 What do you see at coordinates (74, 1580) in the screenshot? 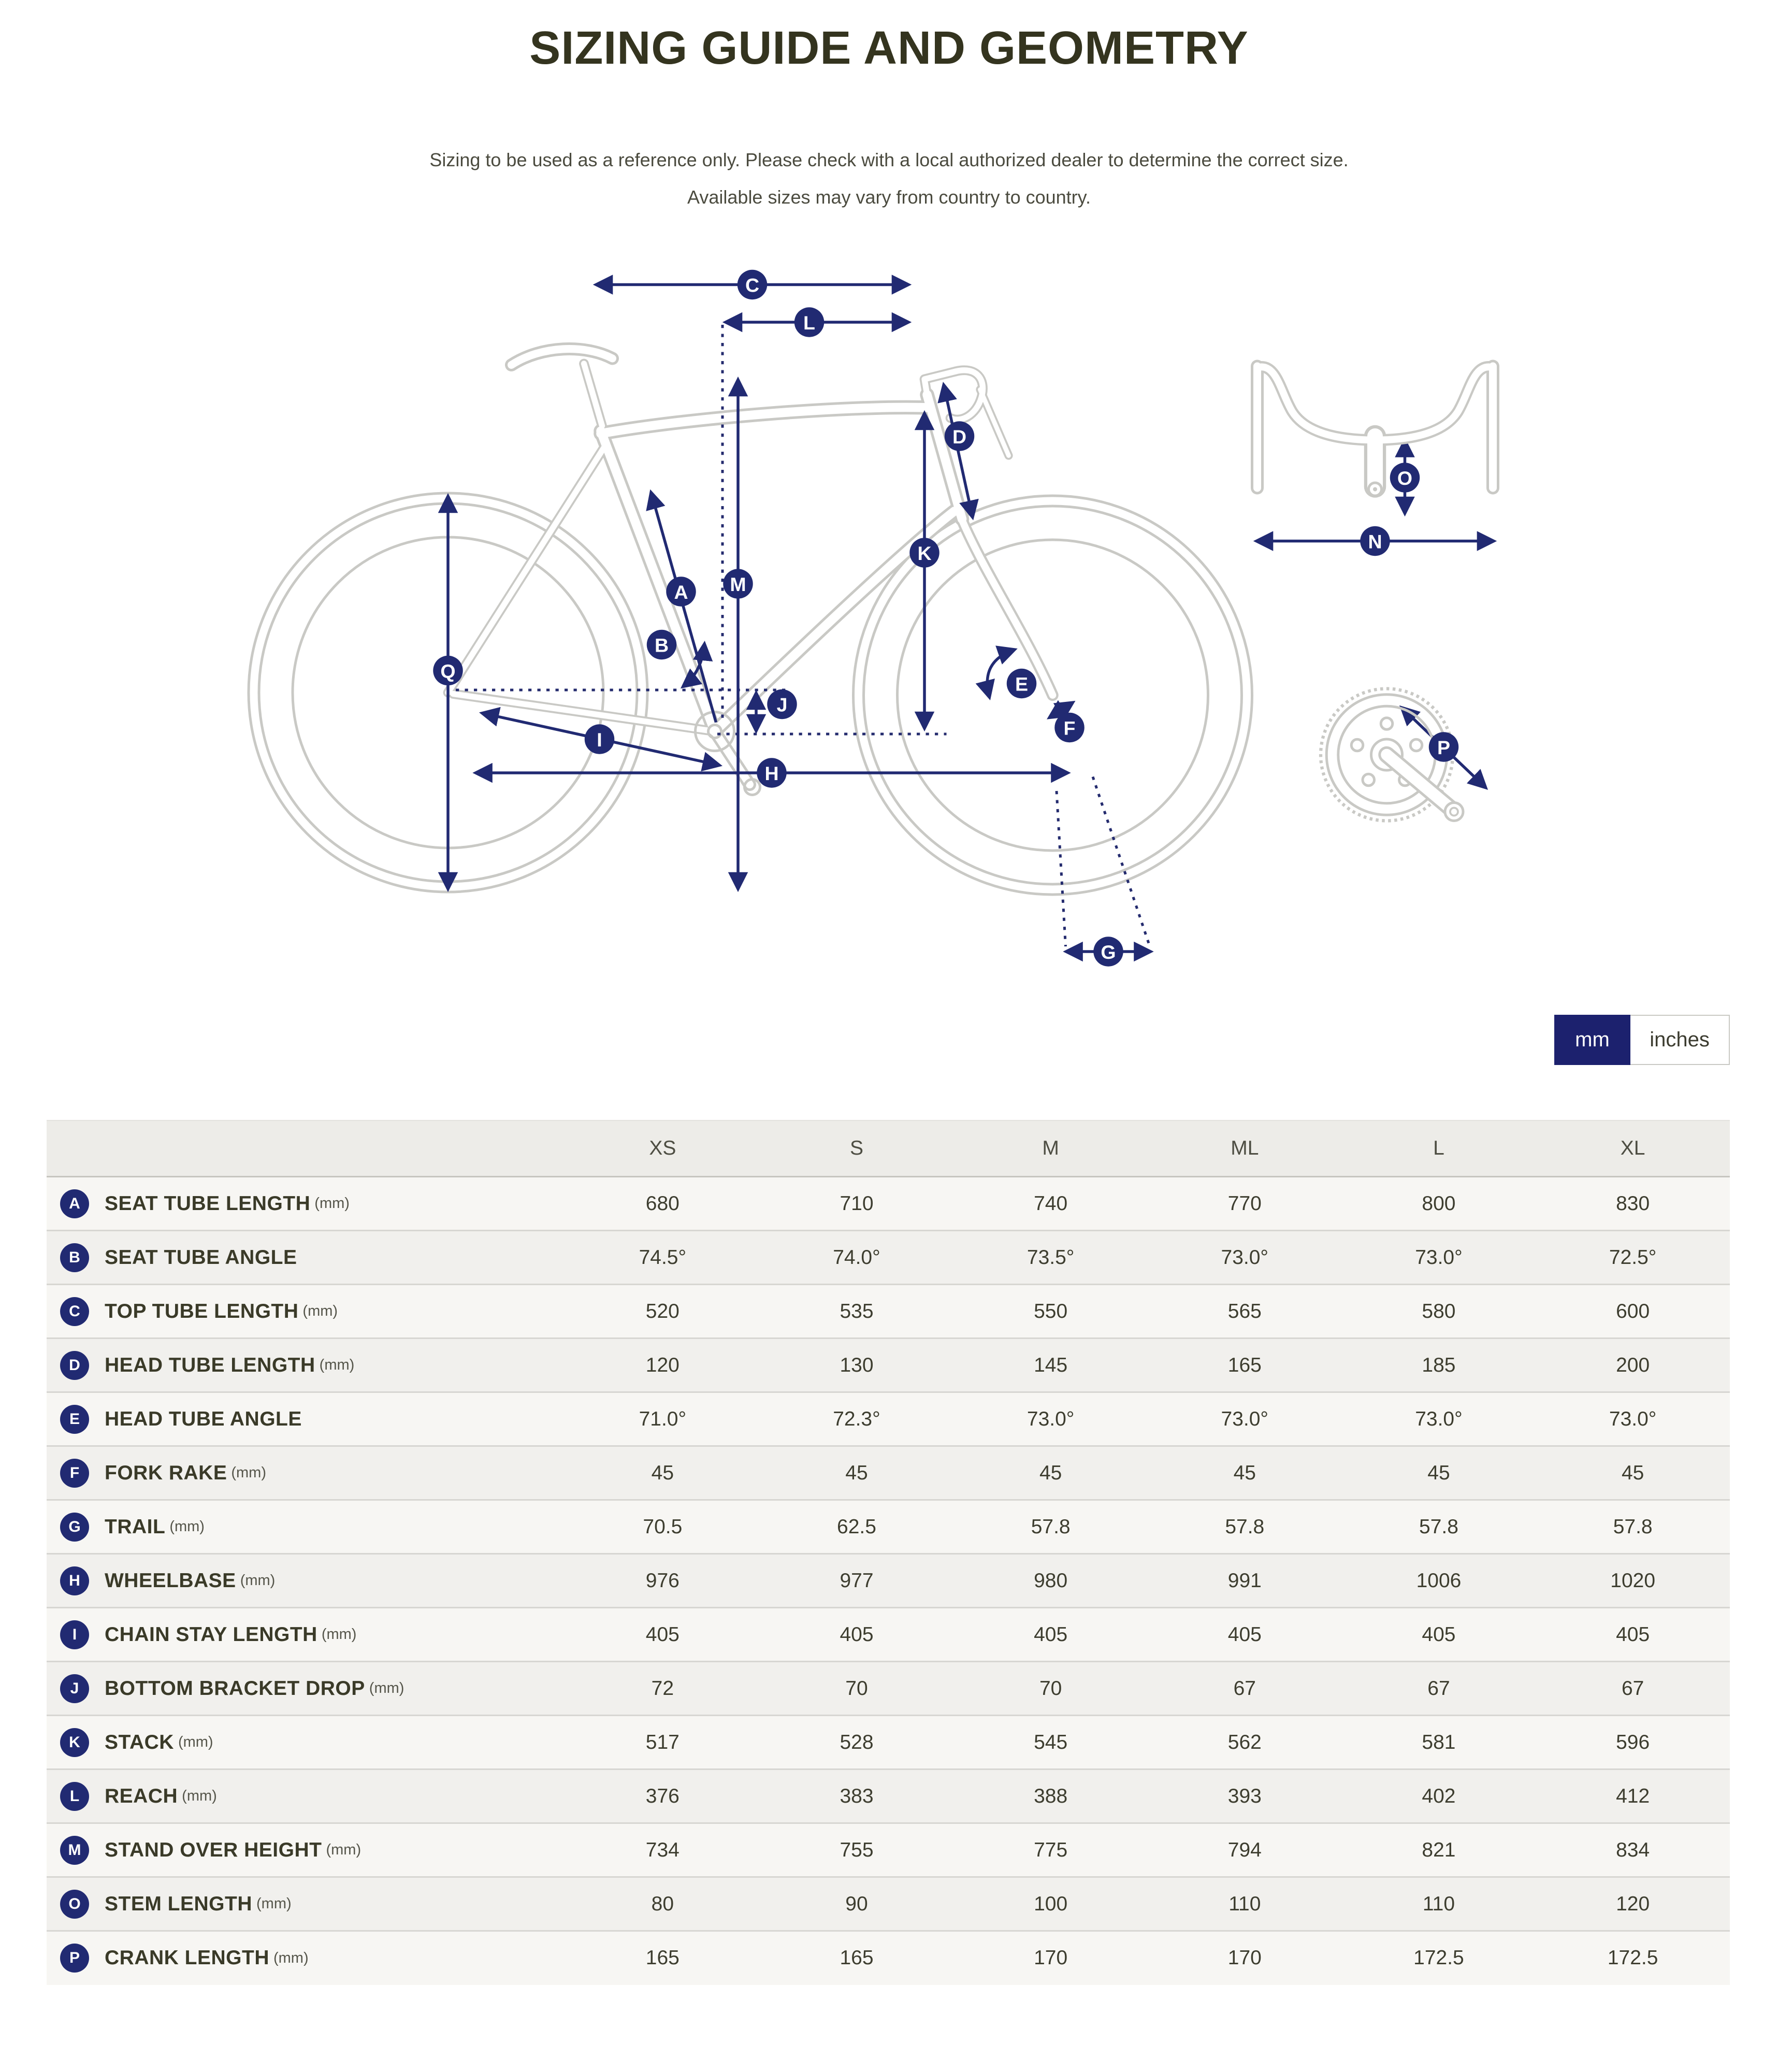
I see `row-letter-badge: H` at bounding box center [74, 1580].